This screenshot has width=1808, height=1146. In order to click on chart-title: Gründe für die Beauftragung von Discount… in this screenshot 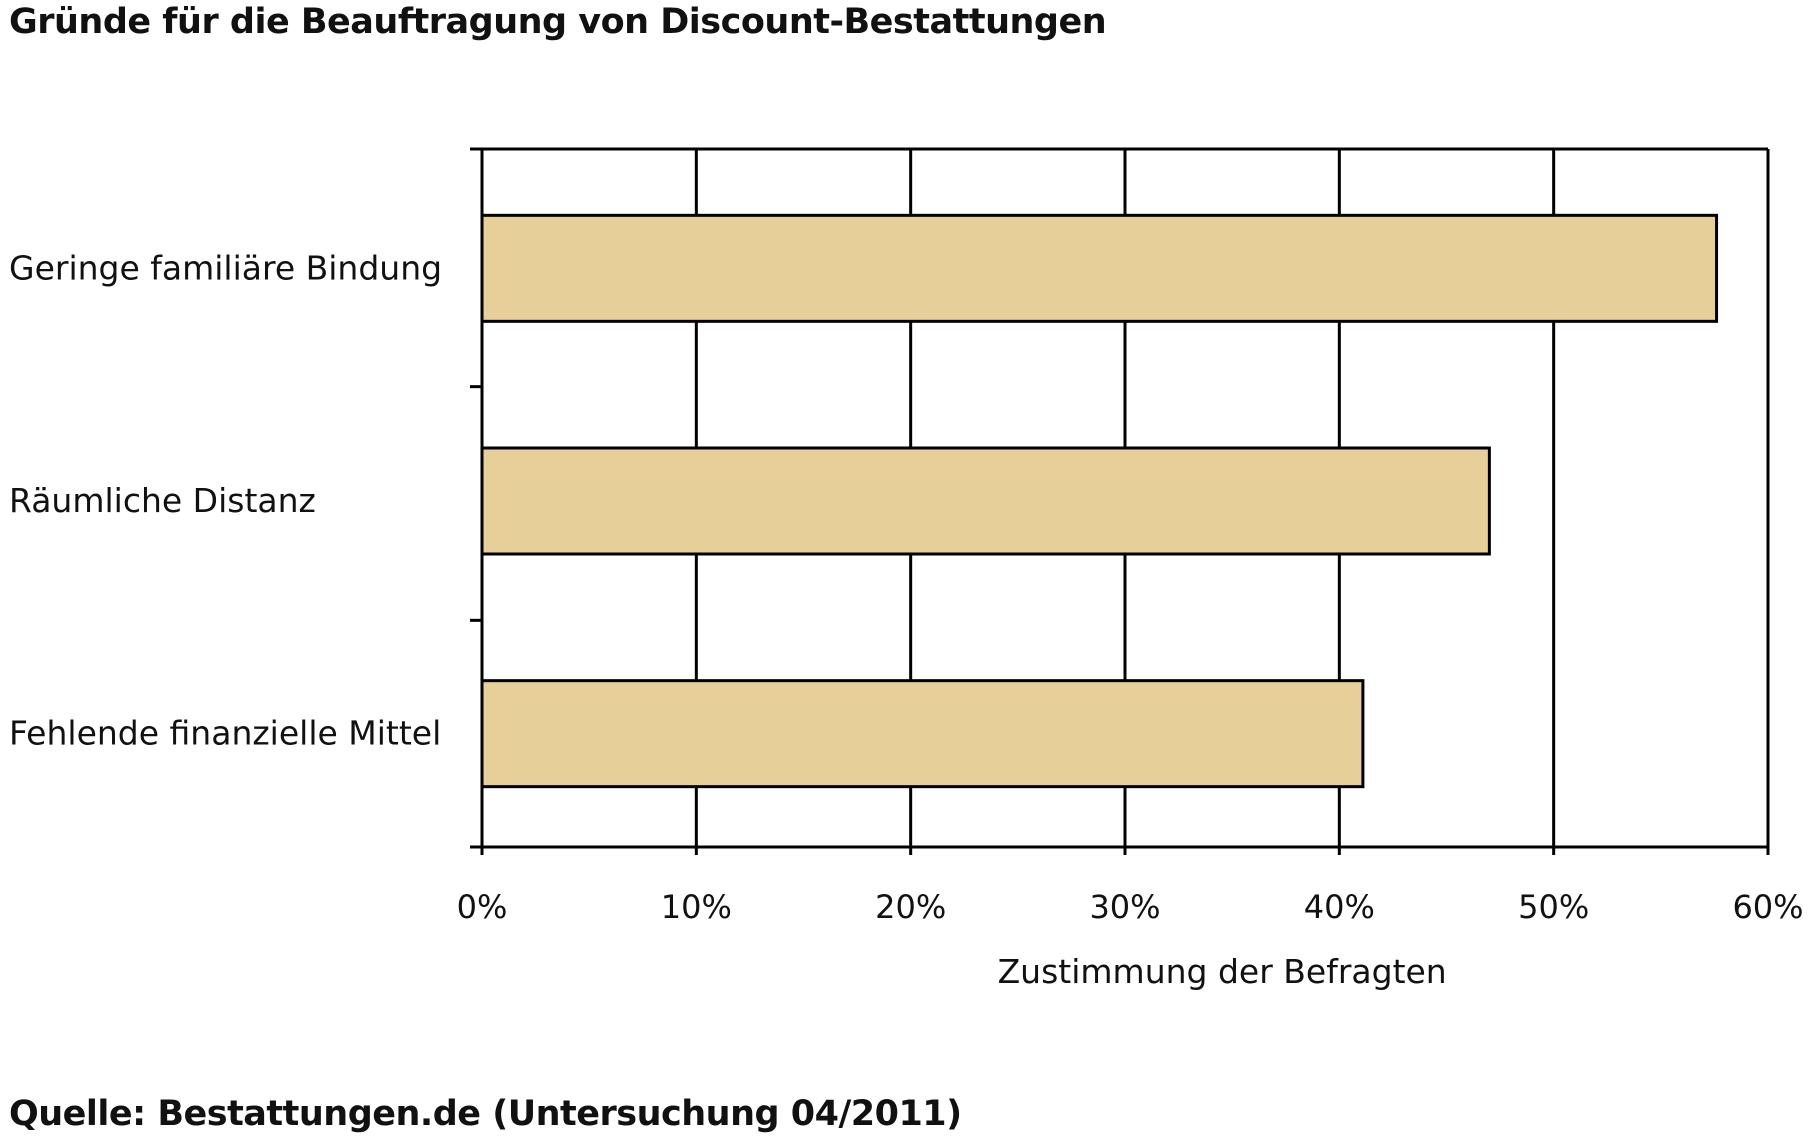, I will do `click(558, 22)`.